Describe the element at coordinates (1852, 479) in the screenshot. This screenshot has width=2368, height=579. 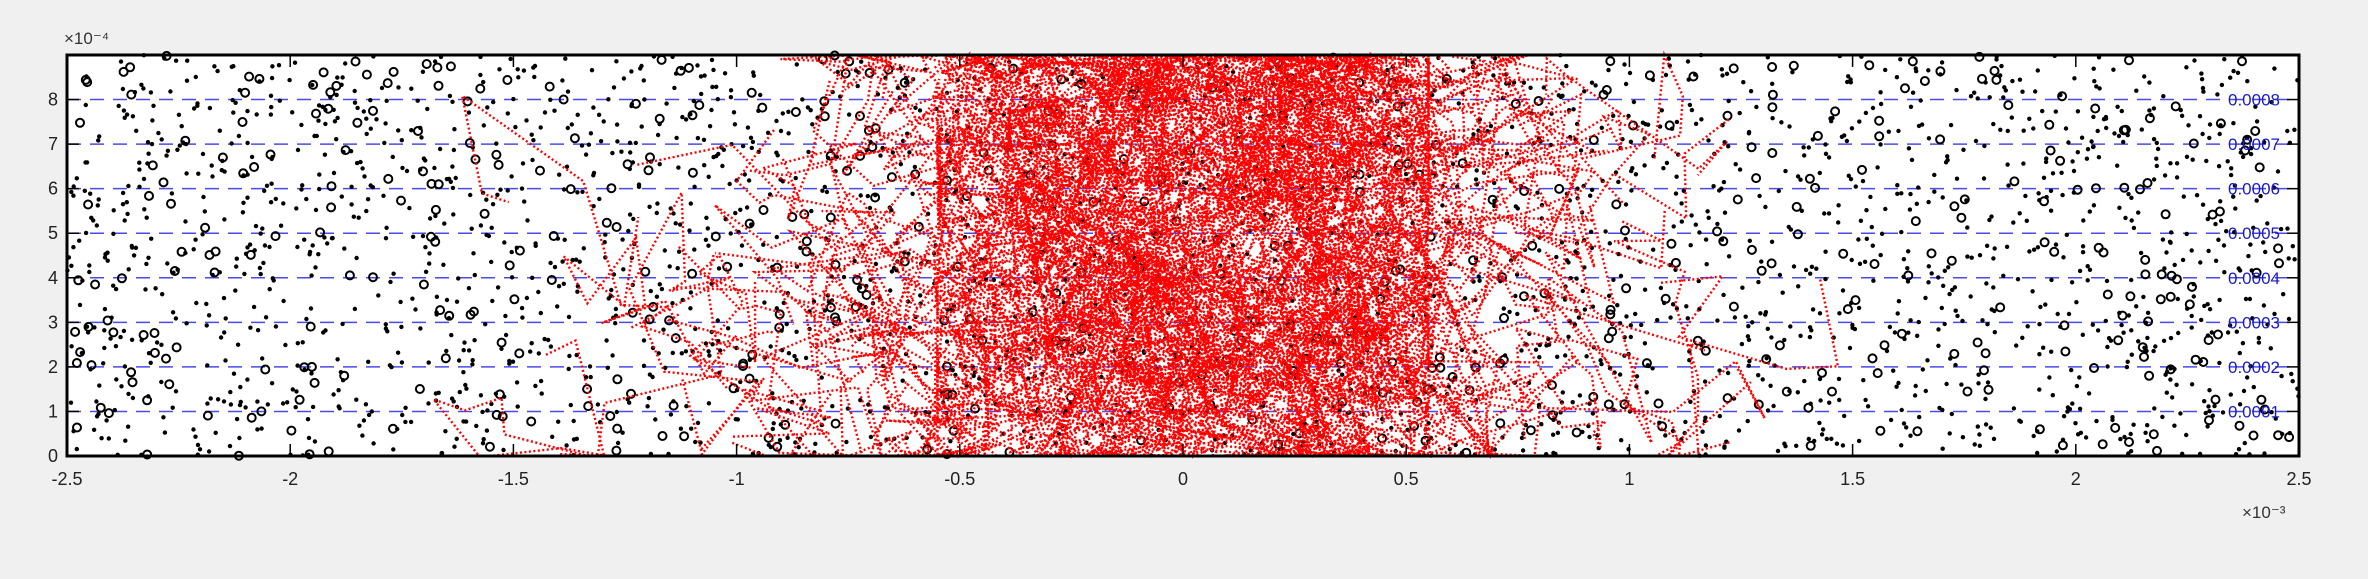
I see `x-tick-label: 1.5` at that location.